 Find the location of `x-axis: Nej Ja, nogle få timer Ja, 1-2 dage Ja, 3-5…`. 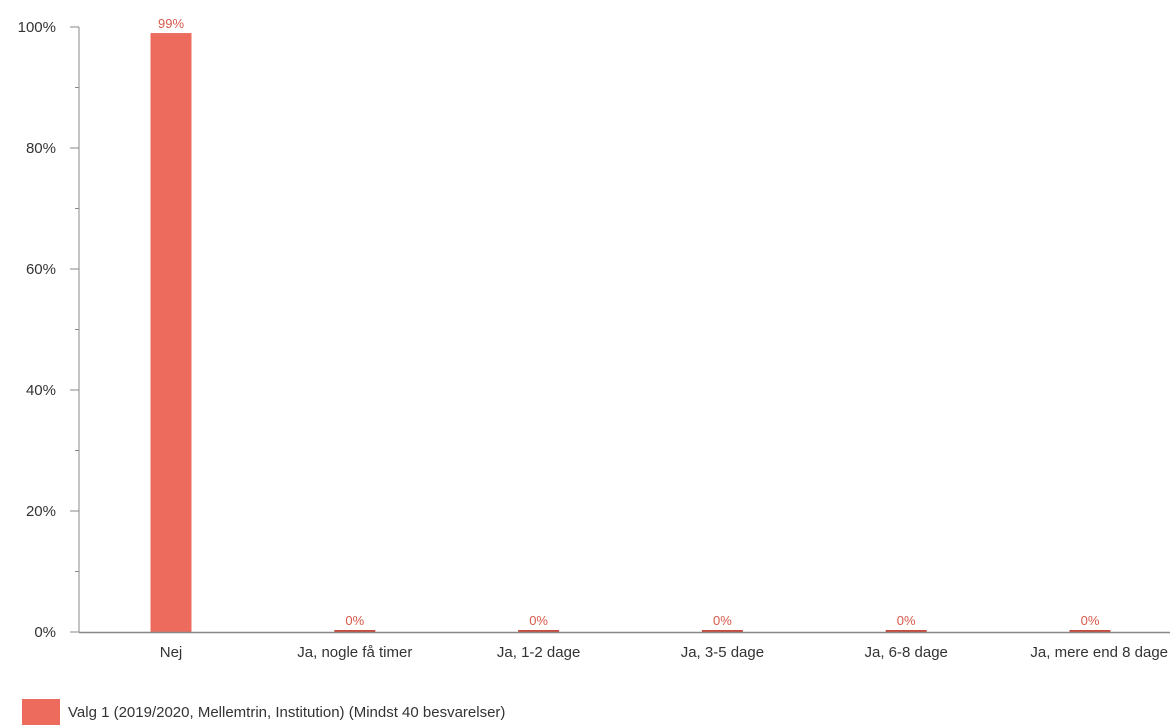

x-axis: Nej Ja, nogle få timer Ja, 1-2 dage Ja, 3-5… is located at coordinates (624, 646).